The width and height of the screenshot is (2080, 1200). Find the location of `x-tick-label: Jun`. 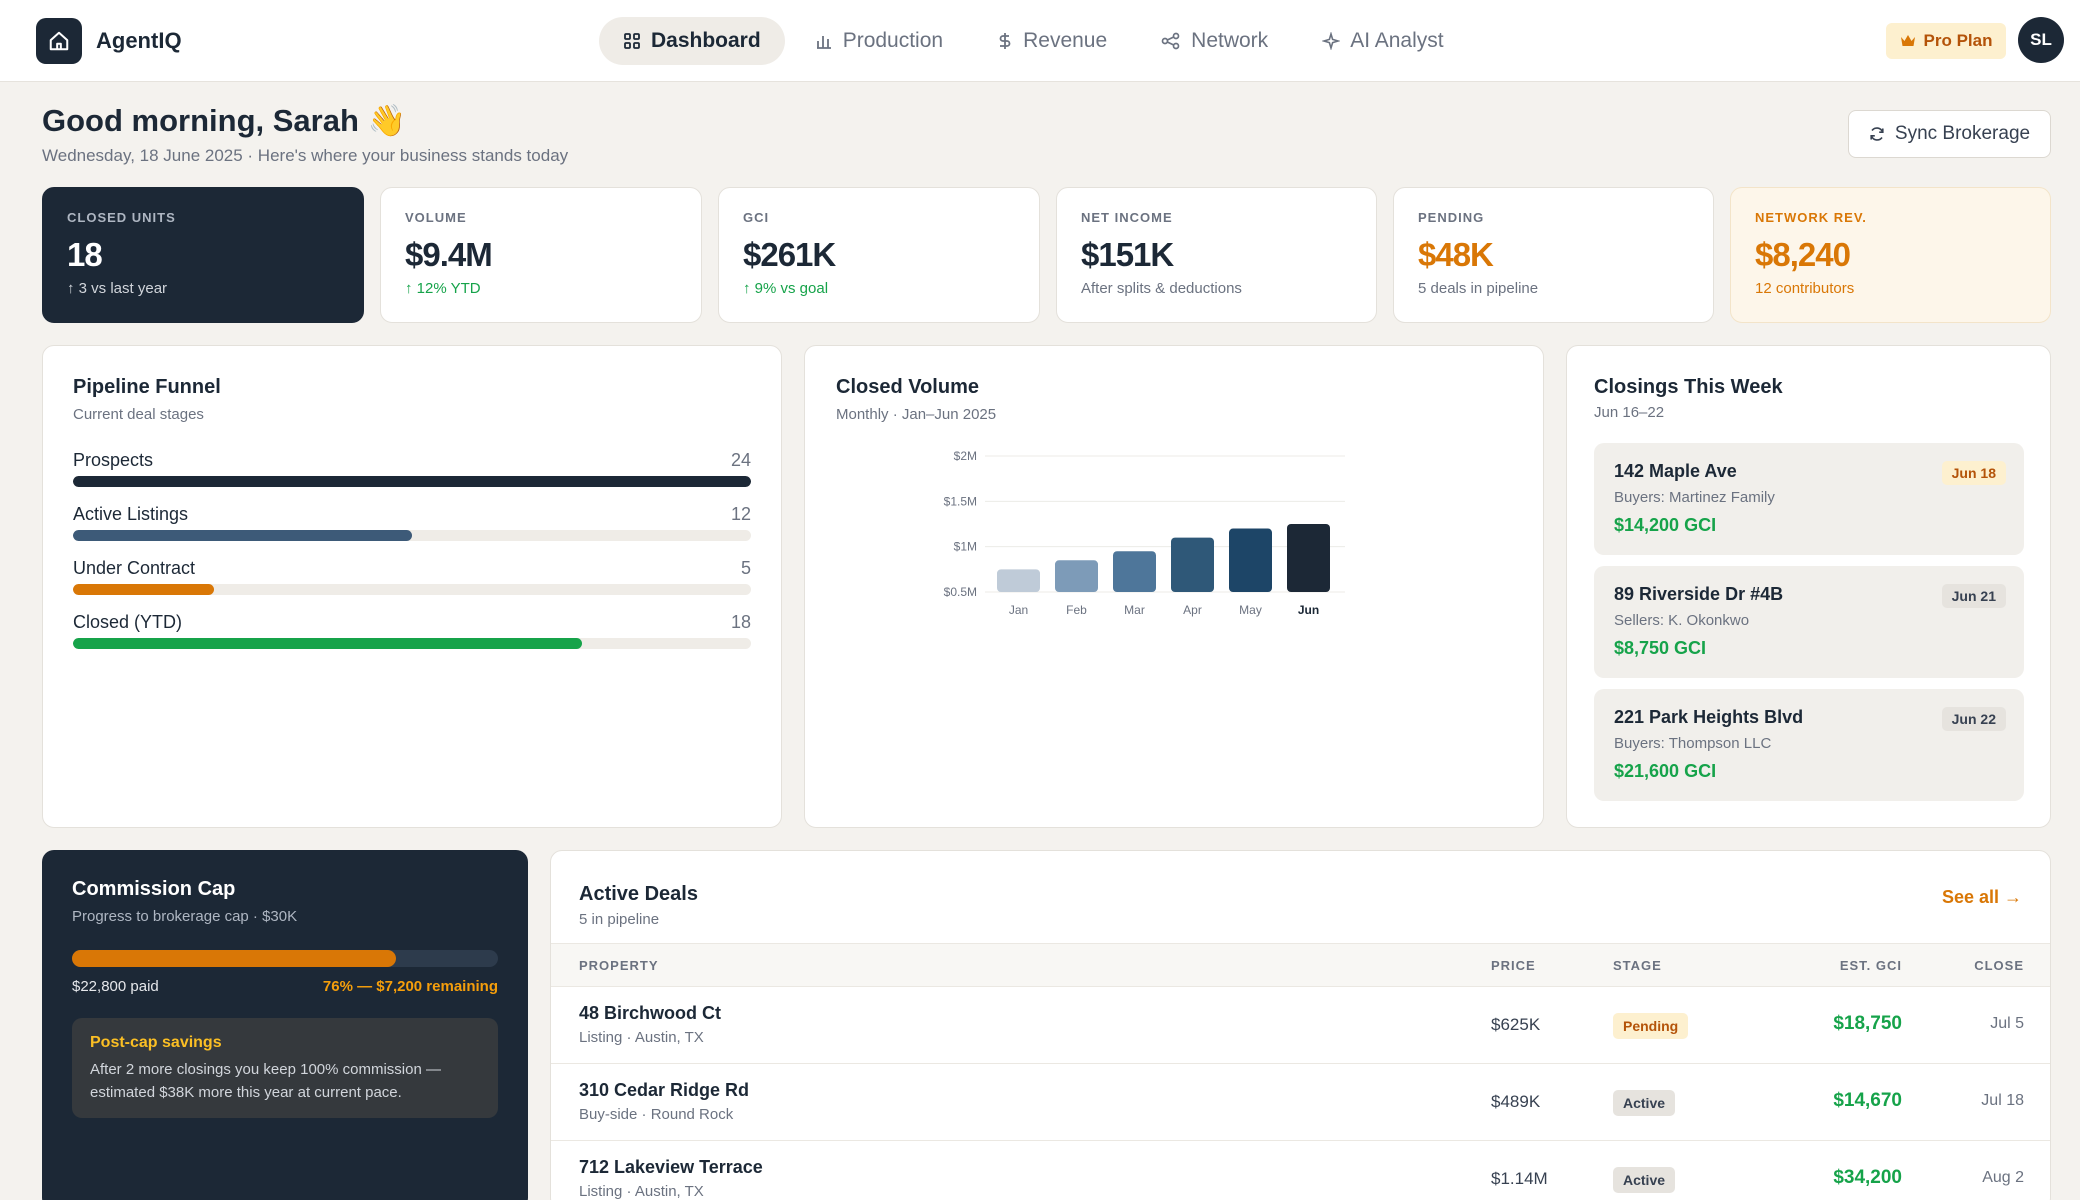

x-tick-label: Jun is located at coordinates (1308, 610).